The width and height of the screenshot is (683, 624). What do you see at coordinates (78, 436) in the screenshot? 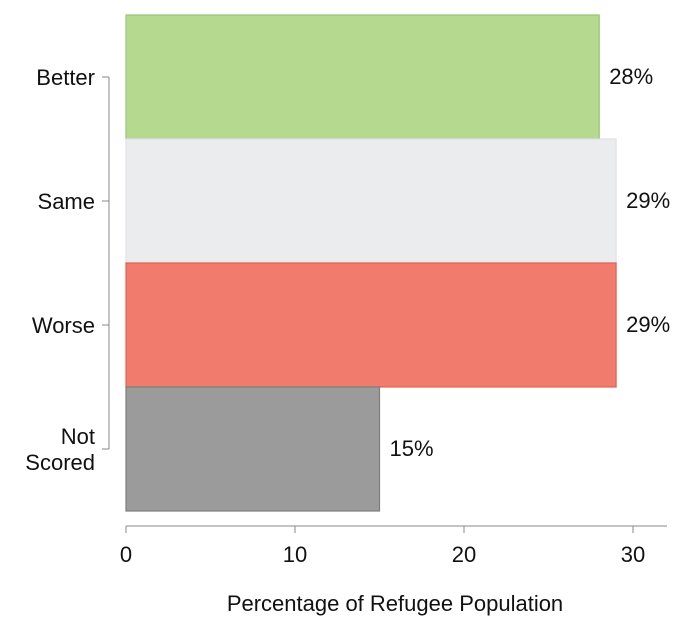
I see `y-tick-label-not-scored-1: Not` at bounding box center [78, 436].